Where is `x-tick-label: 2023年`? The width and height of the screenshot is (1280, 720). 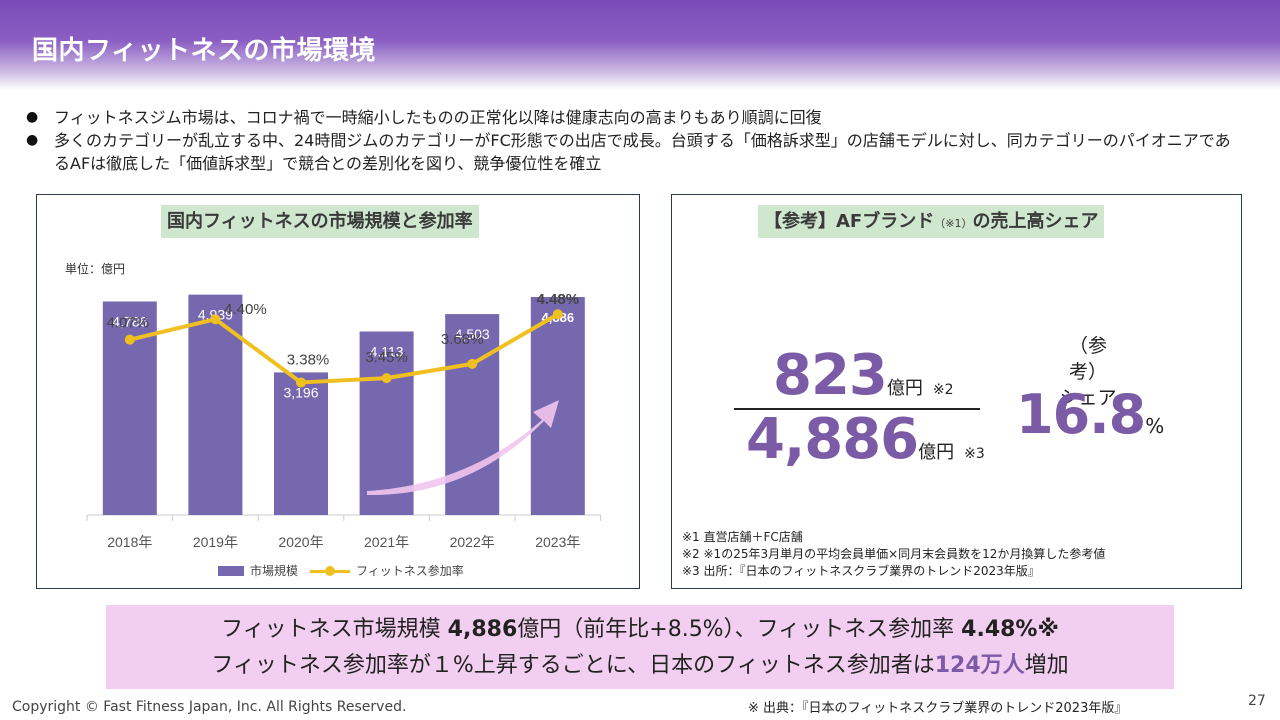 x-tick-label: 2023年 is located at coordinates (557, 542).